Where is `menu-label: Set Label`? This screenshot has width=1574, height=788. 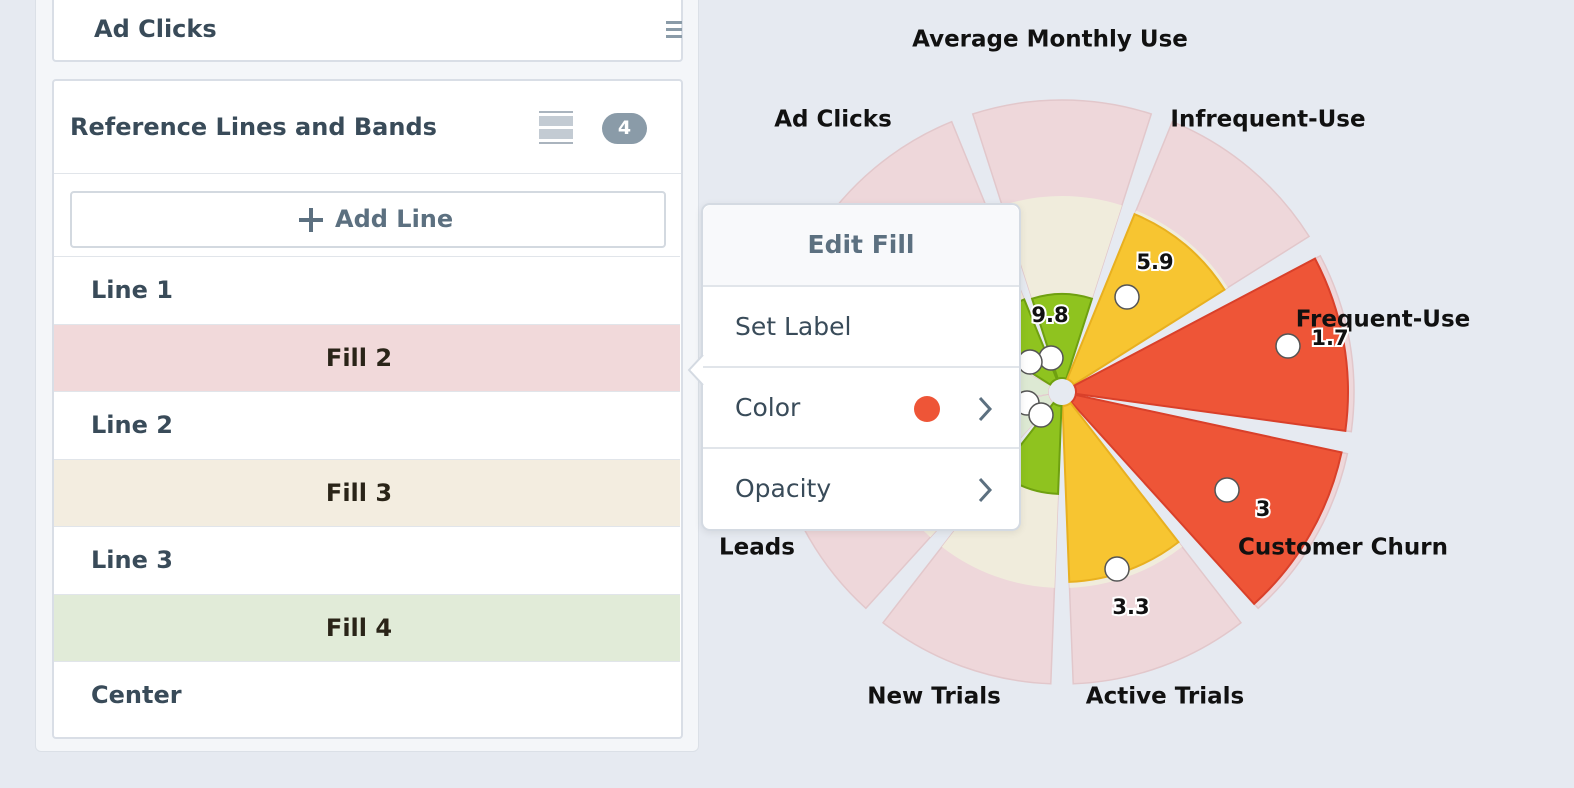 menu-label: Set Label is located at coordinates (793, 326).